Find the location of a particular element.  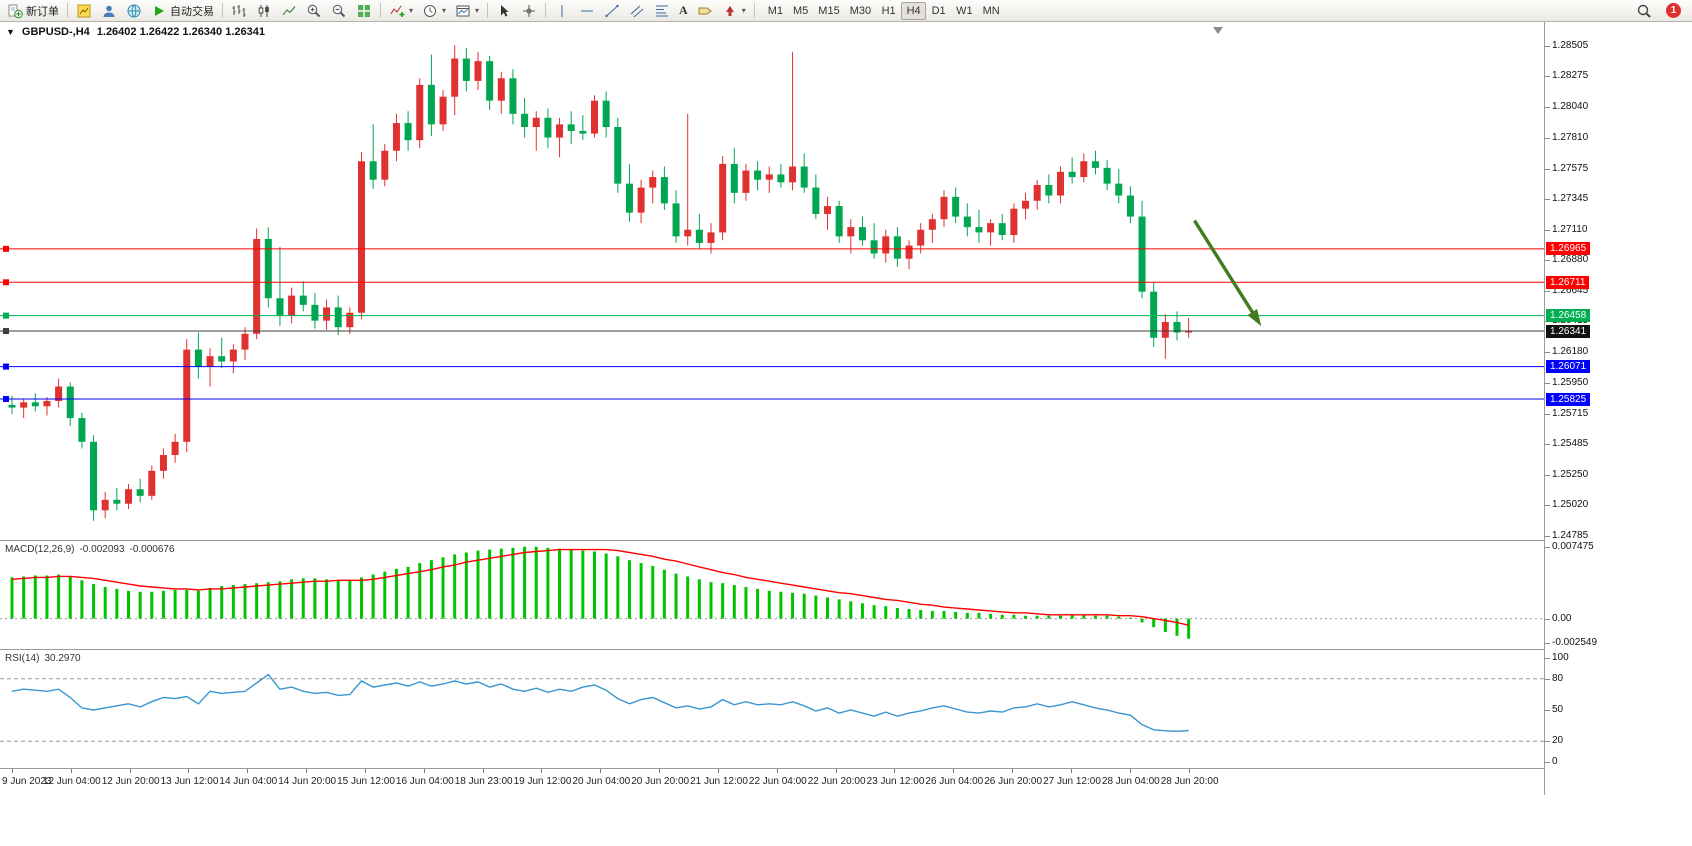

candlestick-chart-icon is located at coordinates (263, 10).